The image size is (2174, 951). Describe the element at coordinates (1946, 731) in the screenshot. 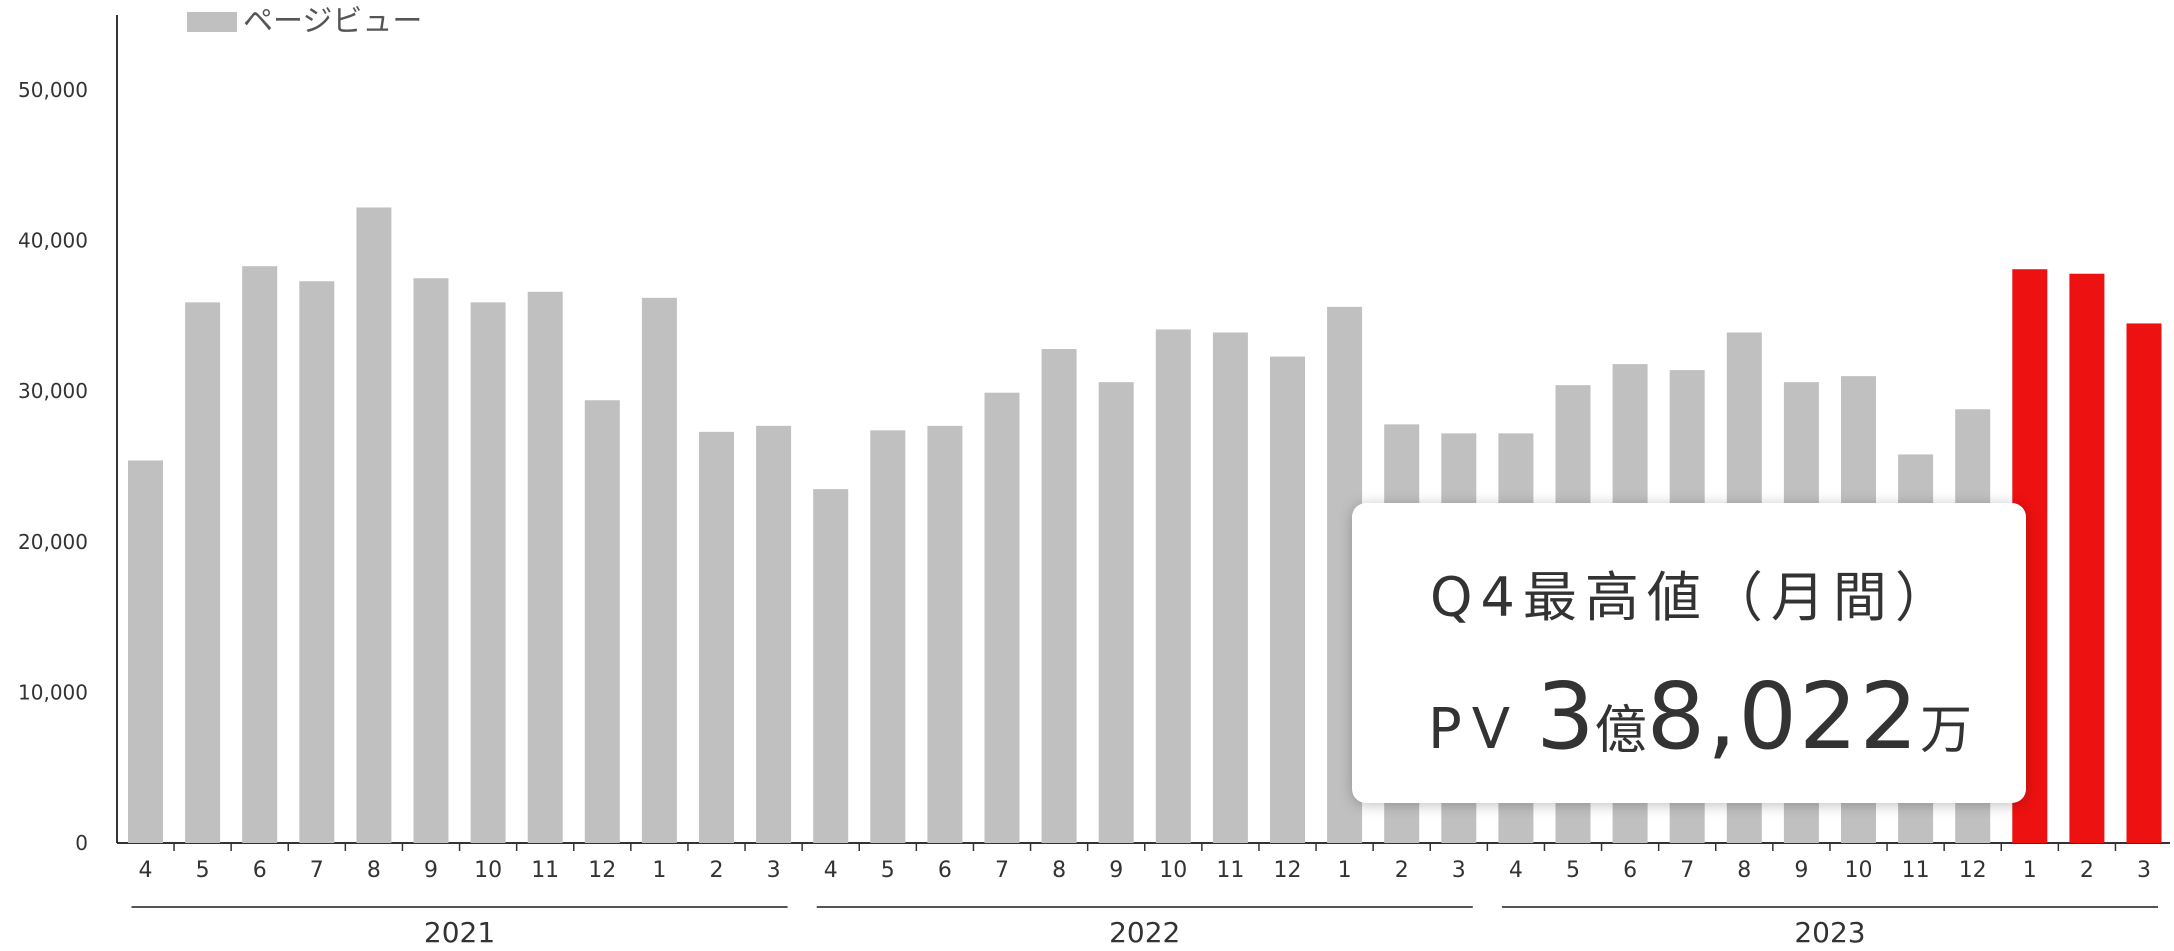

I see `callout-unit-man: 万` at that location.